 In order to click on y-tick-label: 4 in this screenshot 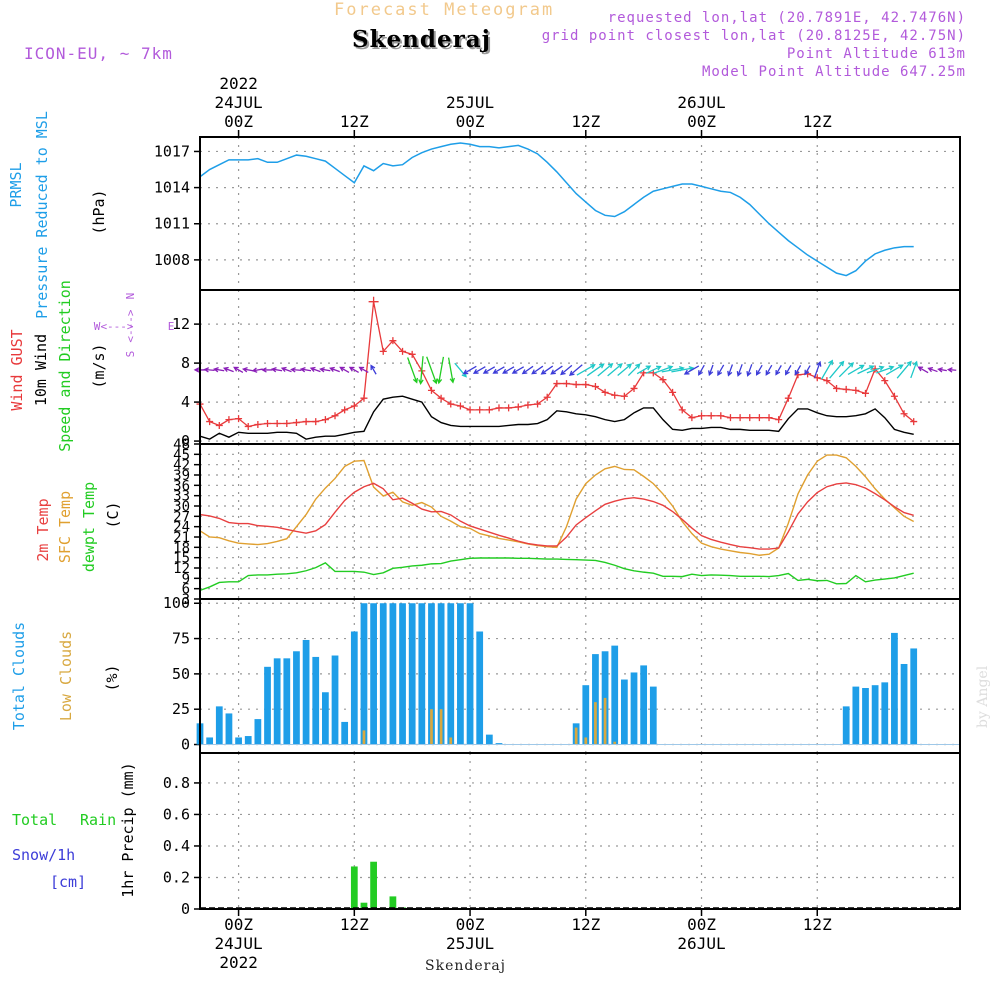, I will do `click(185, 402)`.